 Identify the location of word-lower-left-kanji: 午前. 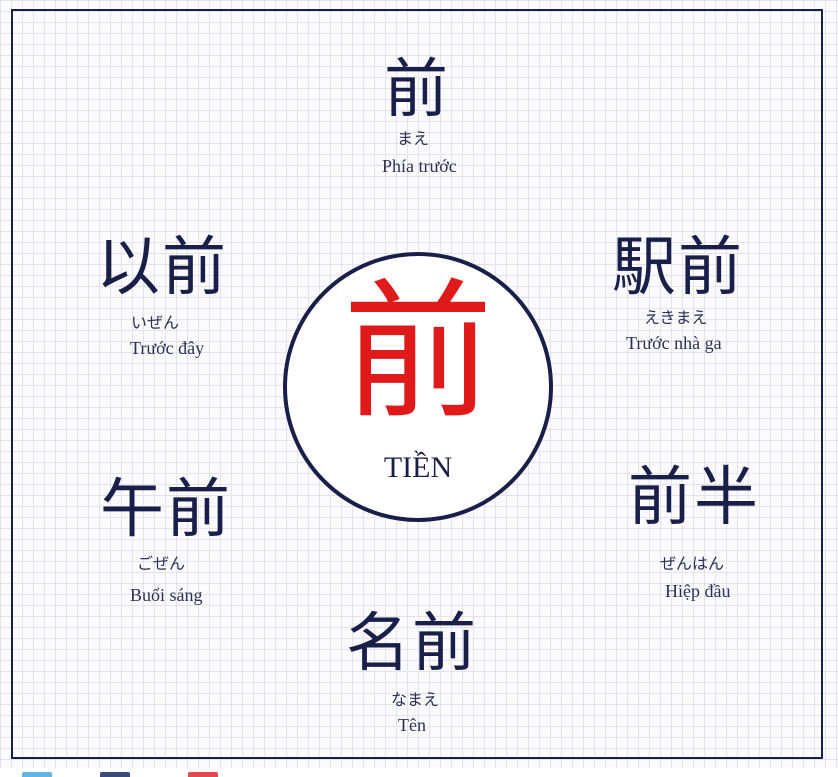
(166, 510).